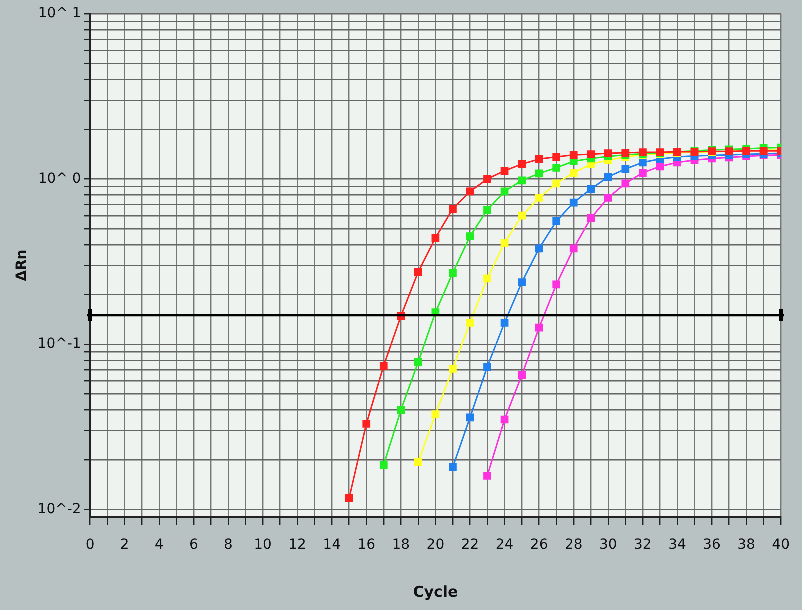 The image size is (802, 610). I want to click on x-tick-label: 26, so click(539, 545).